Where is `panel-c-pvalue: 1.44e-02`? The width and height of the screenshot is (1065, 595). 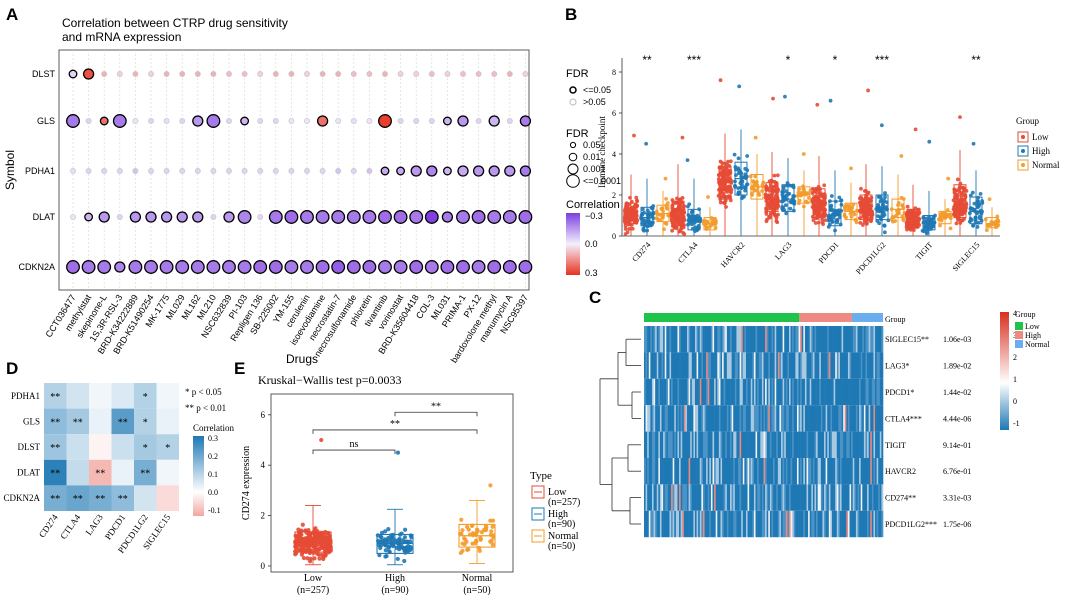
panel-c-pvalue: 1.44e-02 is located at coordinates (957, 392).